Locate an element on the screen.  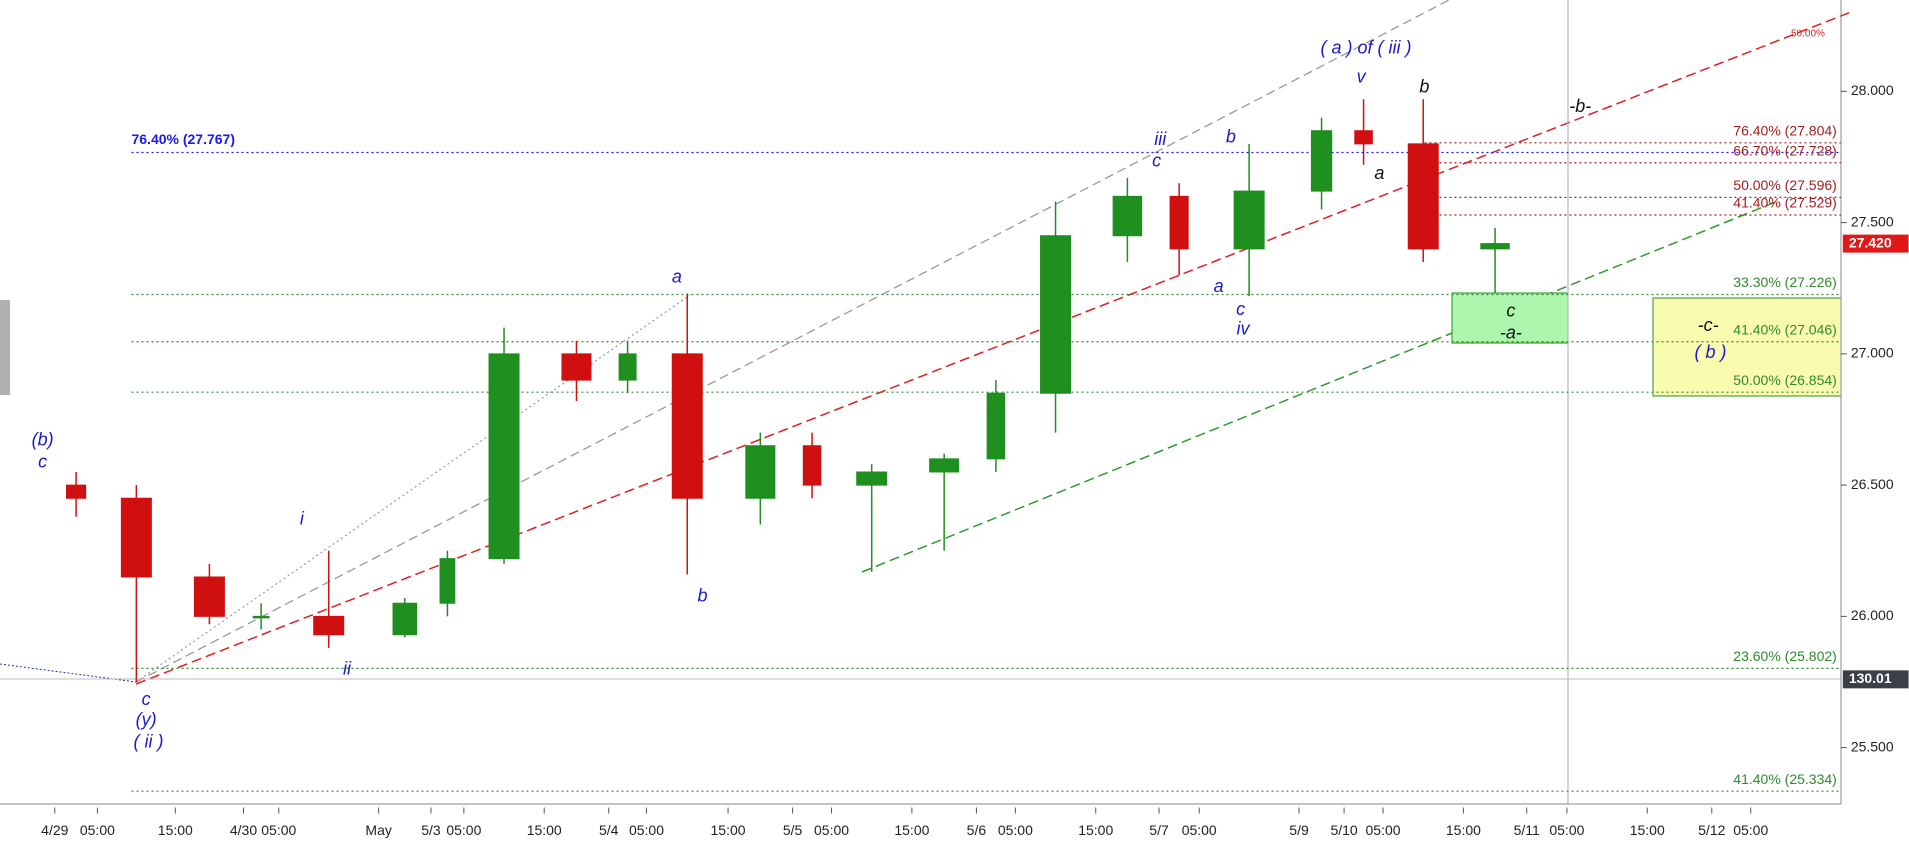
x-tick-label: 5/3 is located at coordinates (431, 830).